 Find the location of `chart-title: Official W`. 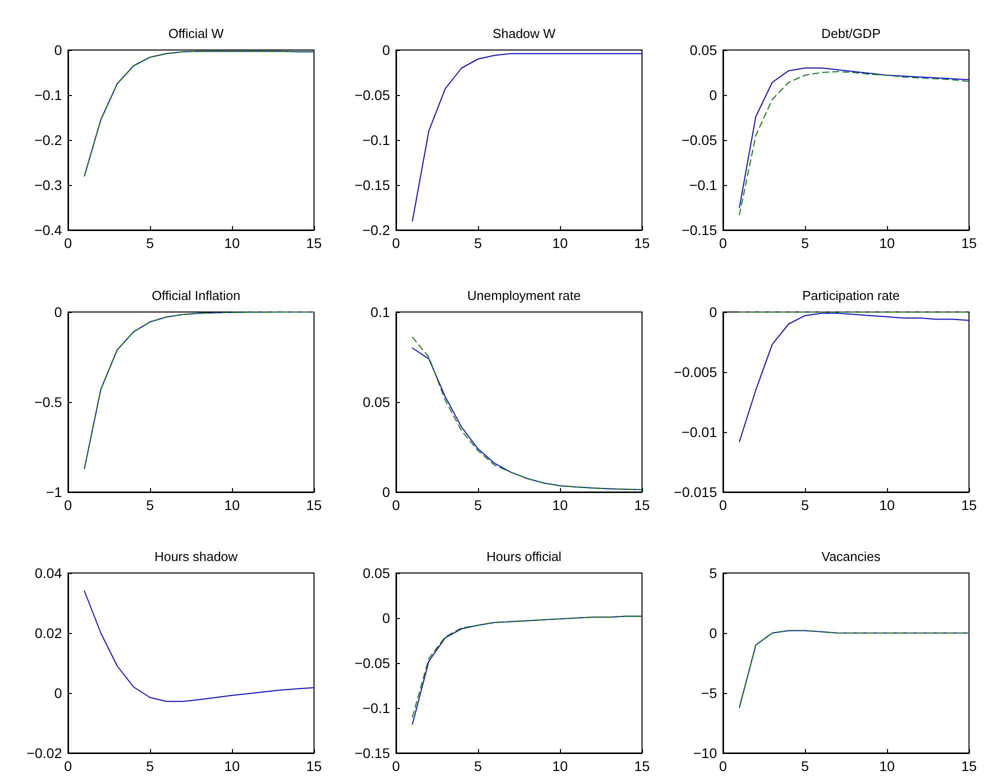

chart-title: Official W is located at coordinates (196, 33).